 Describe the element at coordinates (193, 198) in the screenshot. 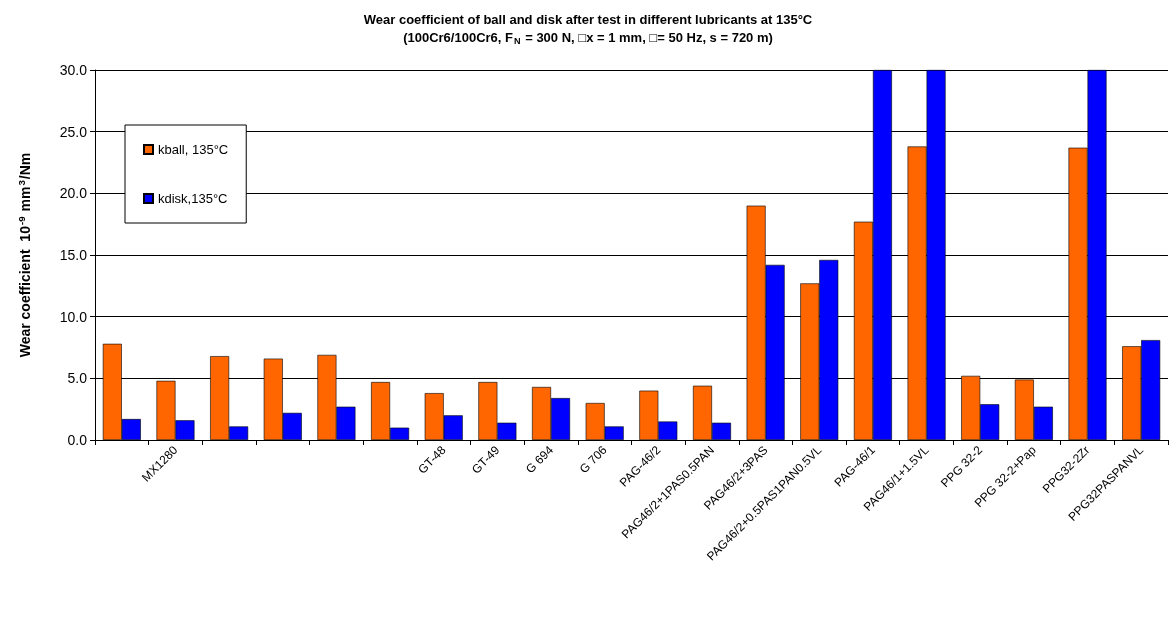

I see `legend-label: kdisk,135°C` at that location.